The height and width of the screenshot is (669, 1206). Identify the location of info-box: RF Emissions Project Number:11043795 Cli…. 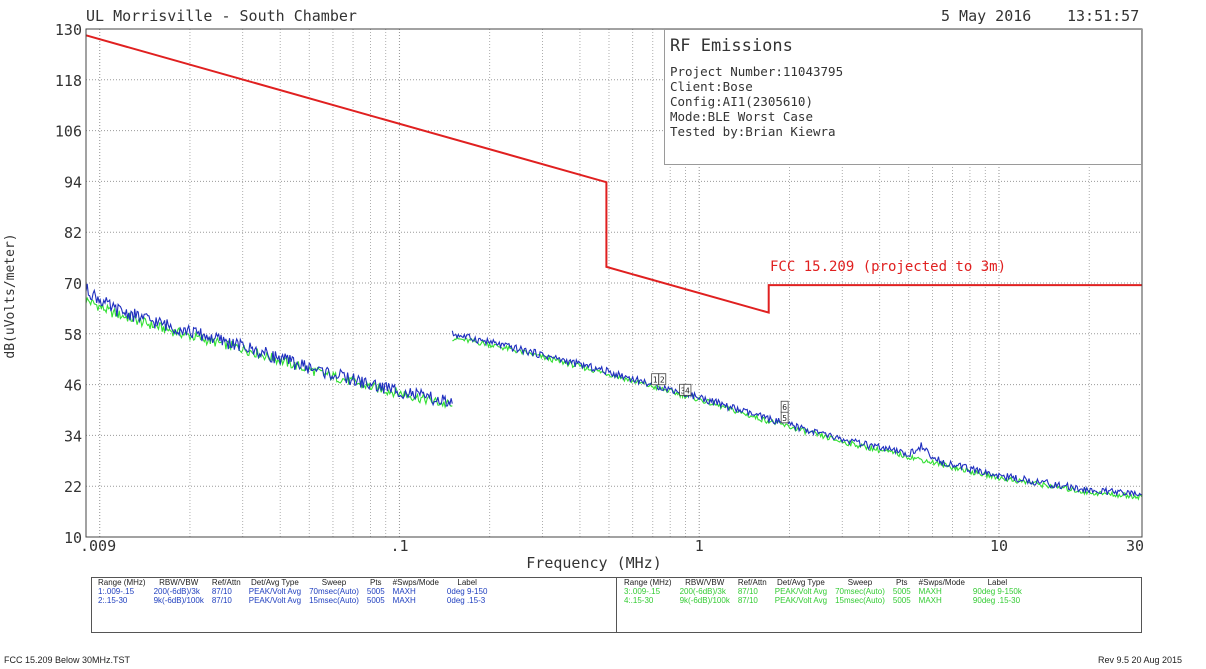
(903, 97).